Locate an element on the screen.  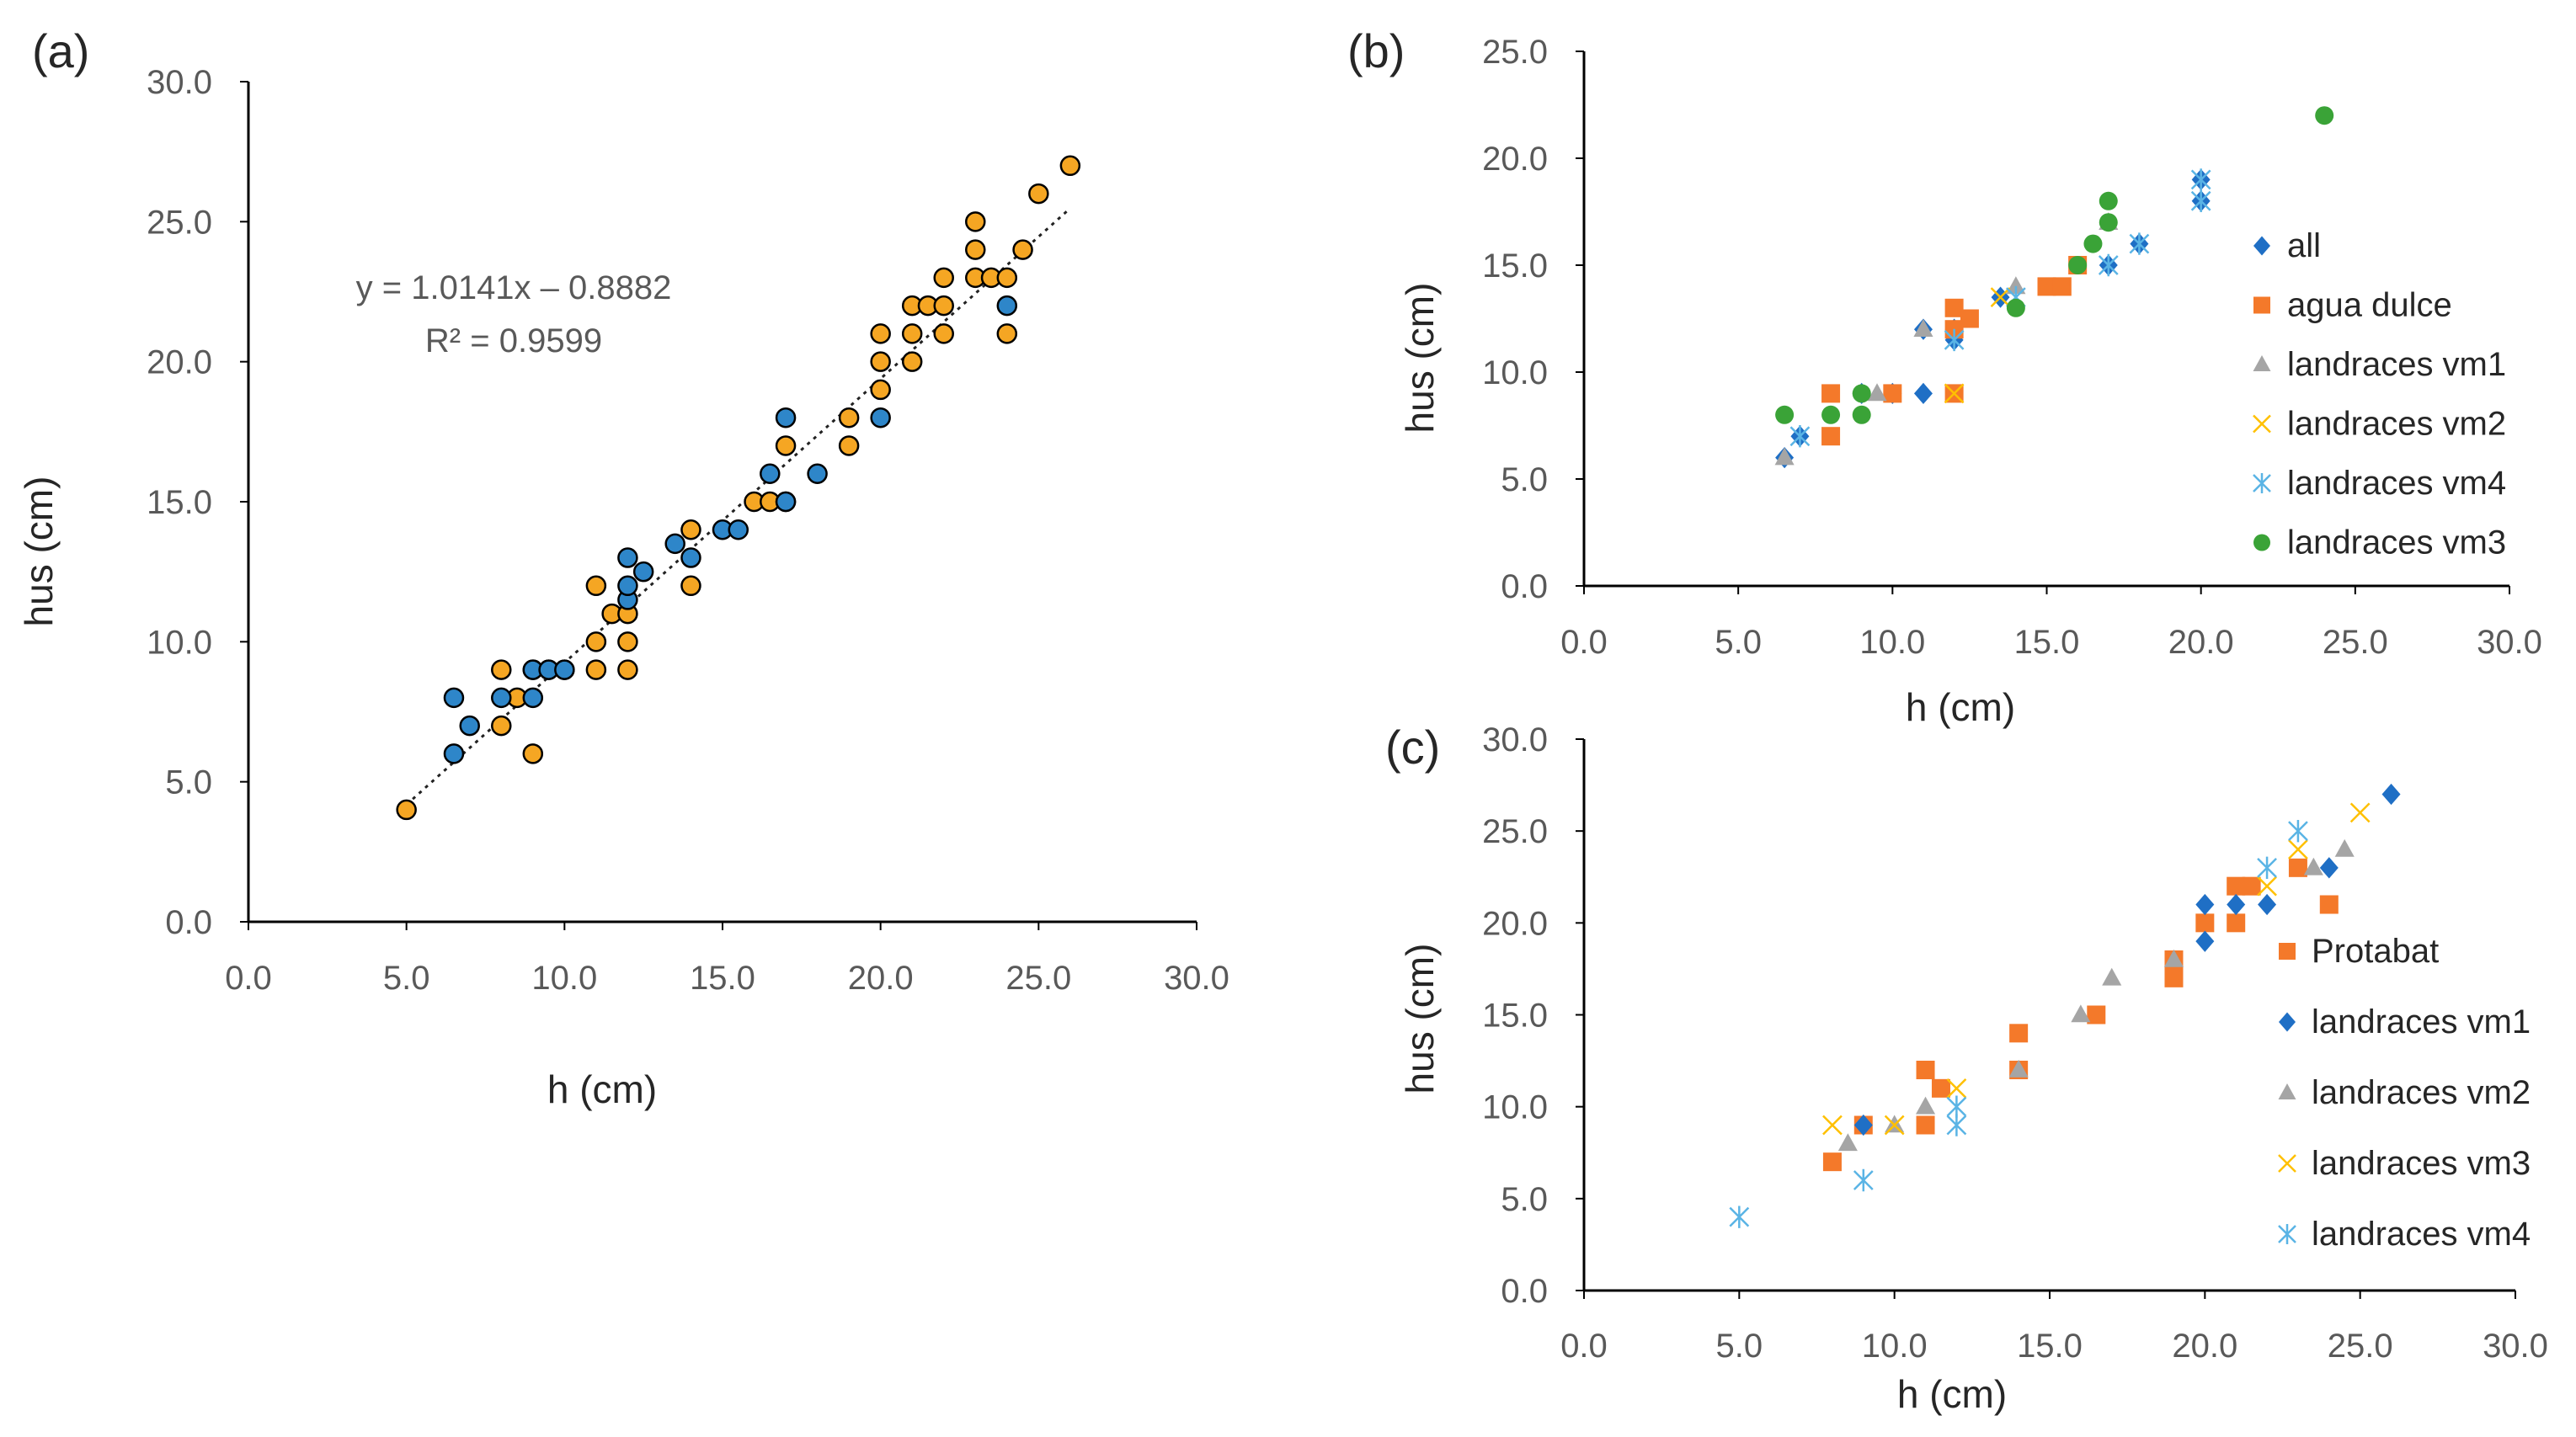
y-tick-label: 5.0 is located at coordinates (188, 782).